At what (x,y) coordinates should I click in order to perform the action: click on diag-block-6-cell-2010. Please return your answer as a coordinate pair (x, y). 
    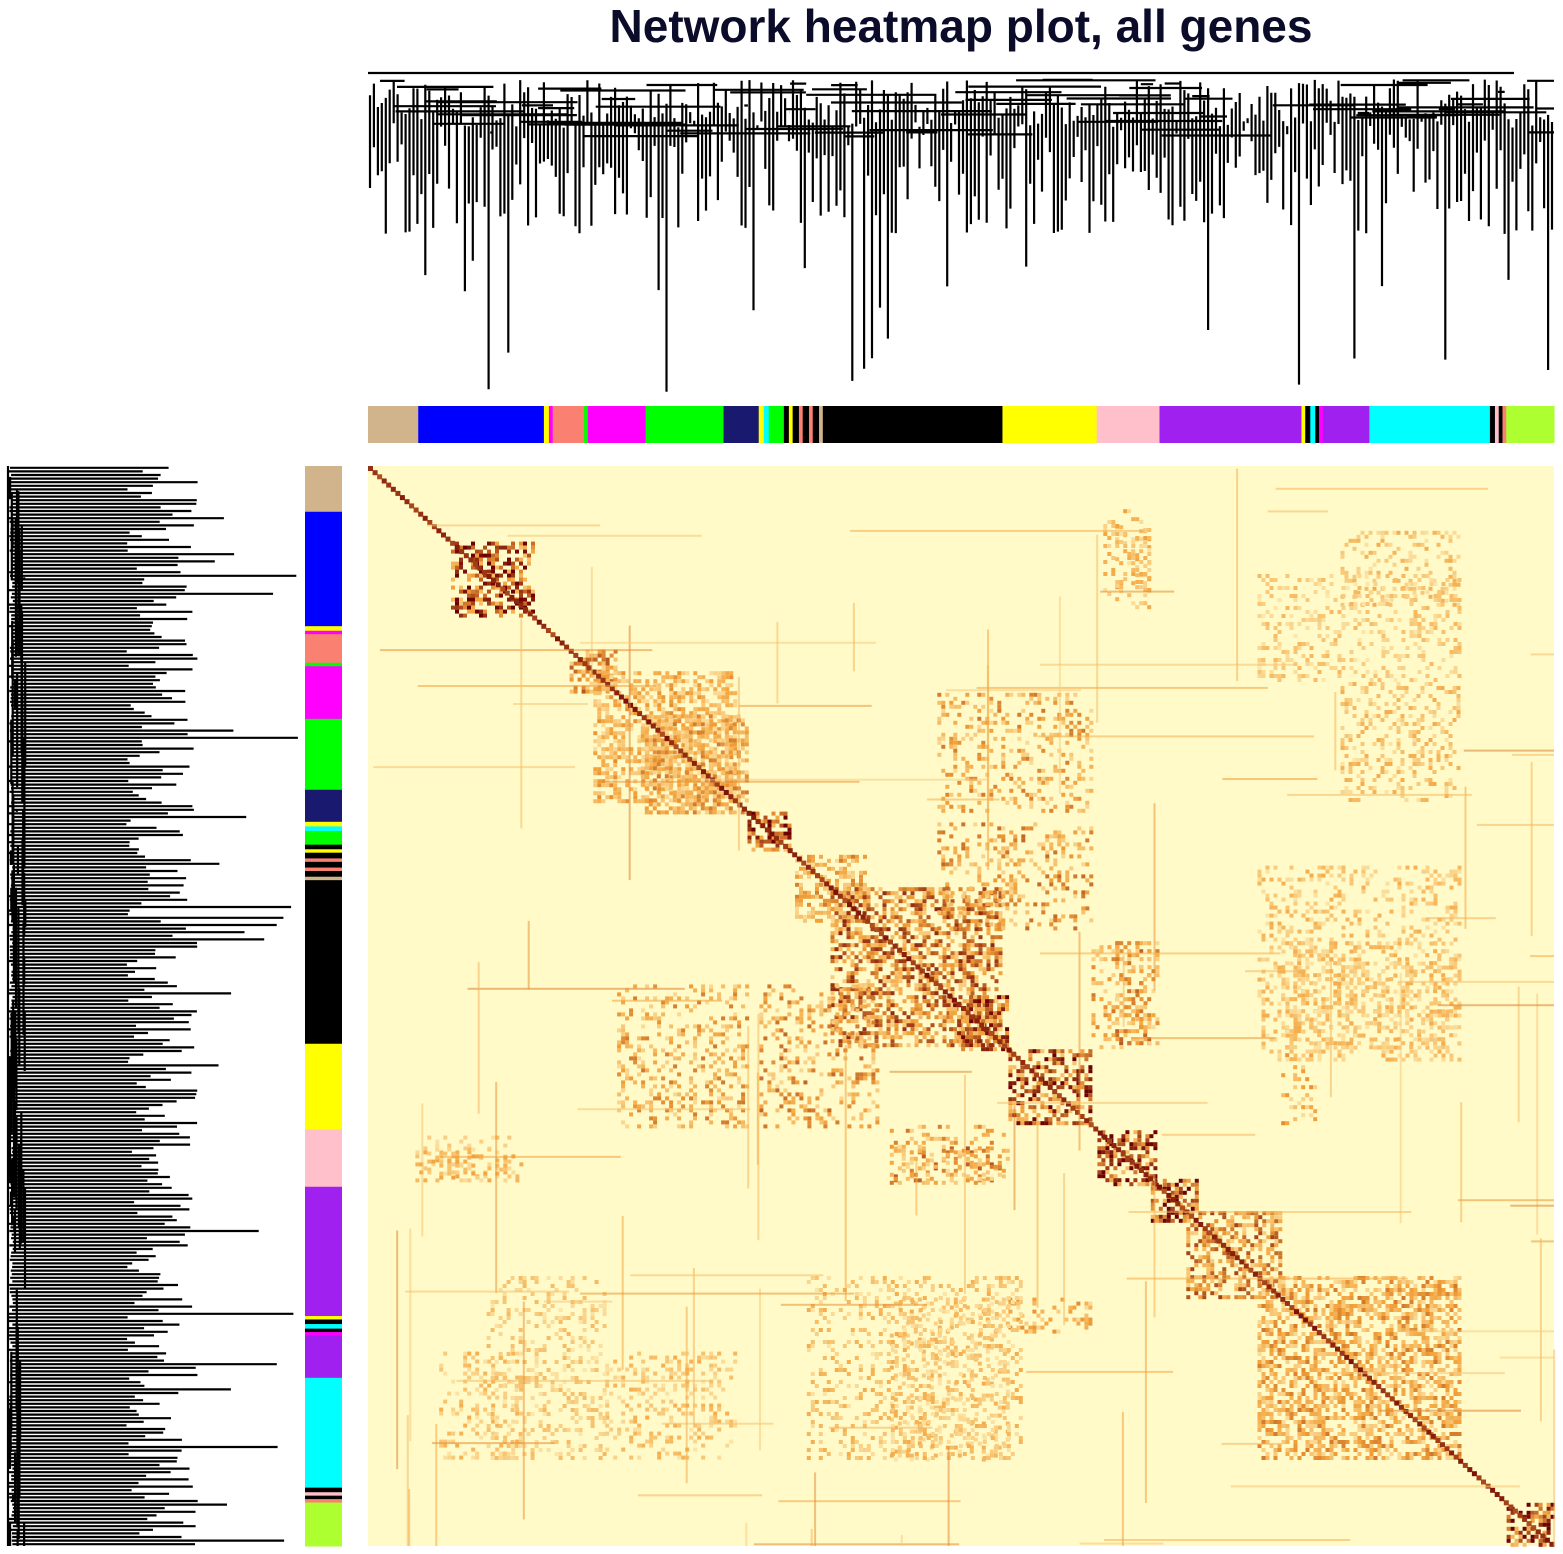
    Looking at the image, I should click on (904, 965).